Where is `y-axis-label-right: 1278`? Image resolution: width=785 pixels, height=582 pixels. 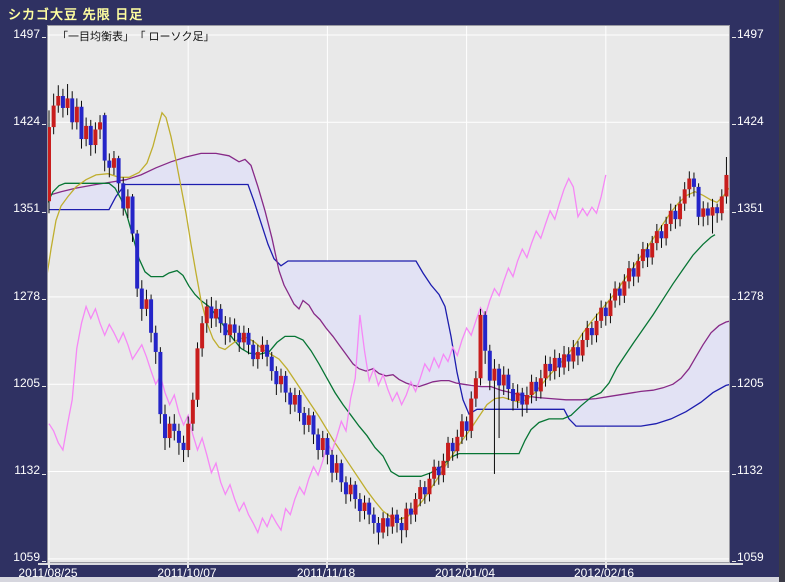
y-axis-label-right: 1278 is located at coordinates (750, 296).